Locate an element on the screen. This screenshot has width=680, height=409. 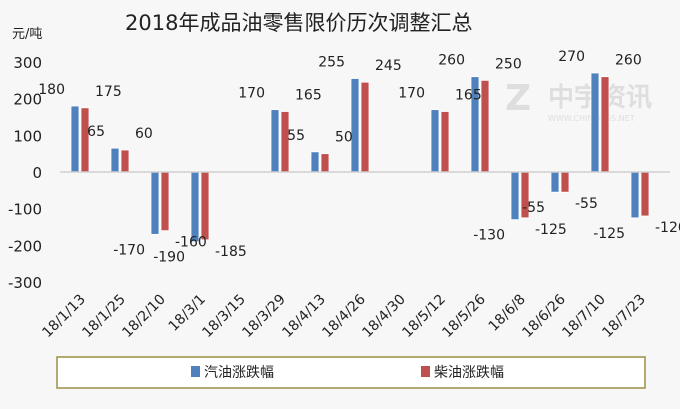
x-tick-label: 18/2/10 is located at coordinates (143, 316).